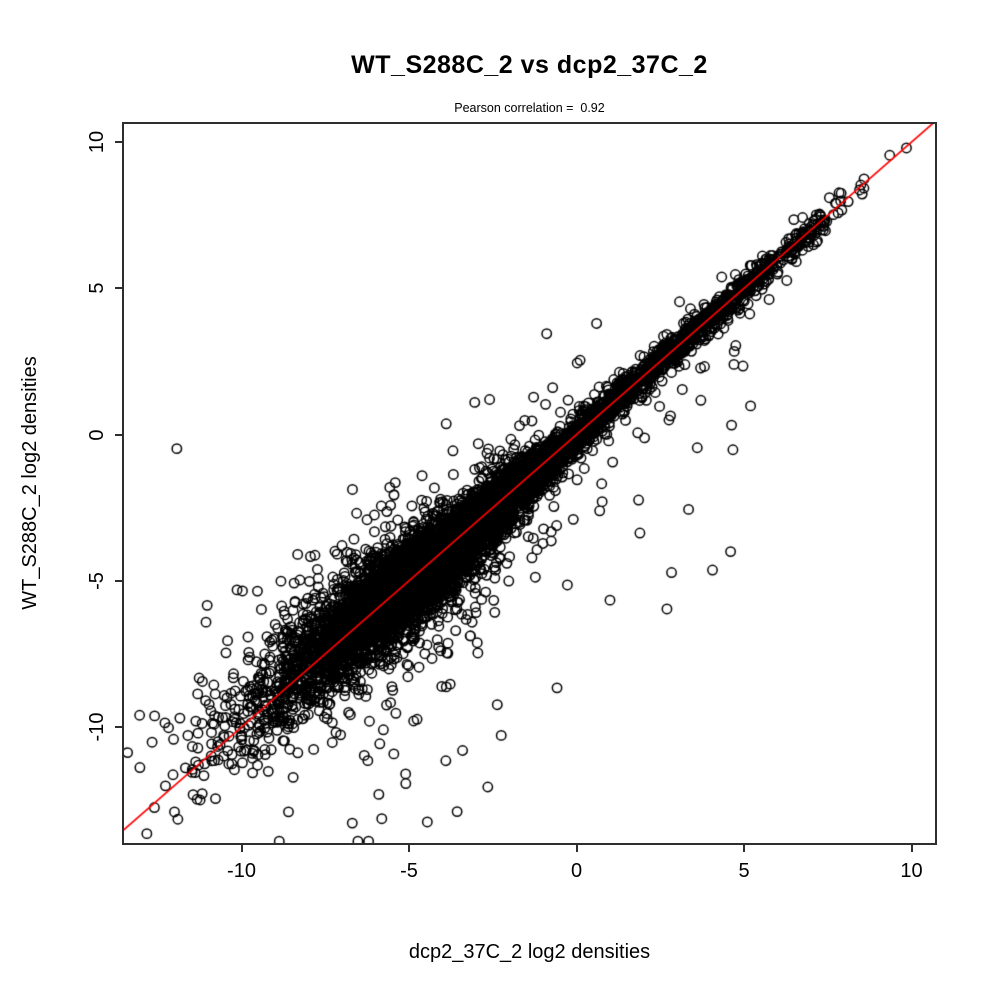 Image resolution: width=1000 pixels, height=1000 pixels. Describe the element at coordinates (576, 871) in the screenshot. I see `x-tick-label: 0` at that location.